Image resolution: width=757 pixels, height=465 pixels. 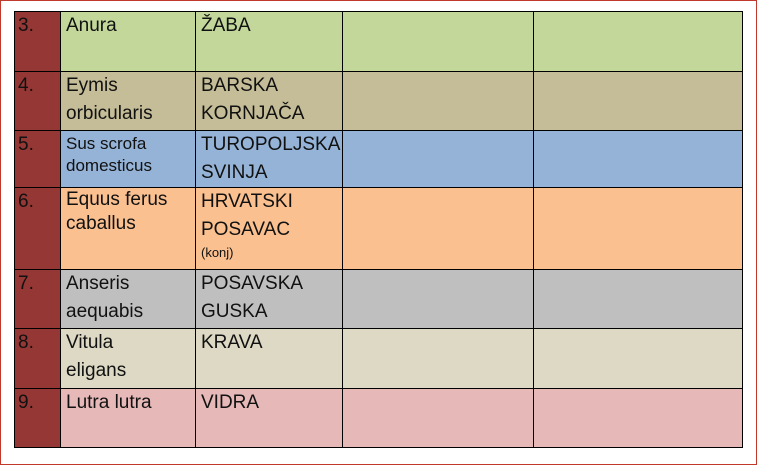 I want to click on latin-name-line: Anseris, so click(x=98, y=283).